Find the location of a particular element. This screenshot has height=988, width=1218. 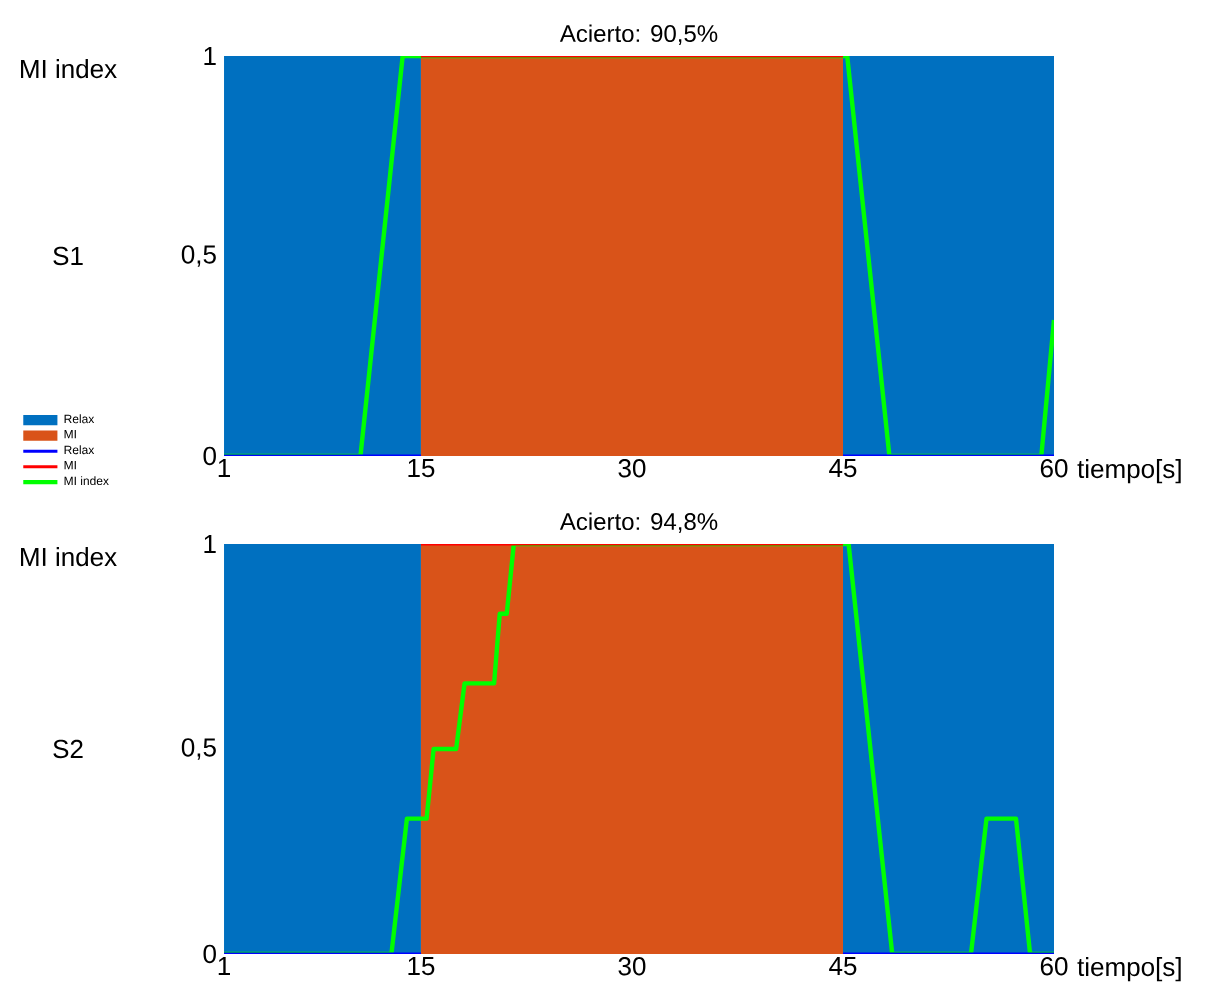

chart-title: Acierto: 94,8% is located at coordinates (638, 522).